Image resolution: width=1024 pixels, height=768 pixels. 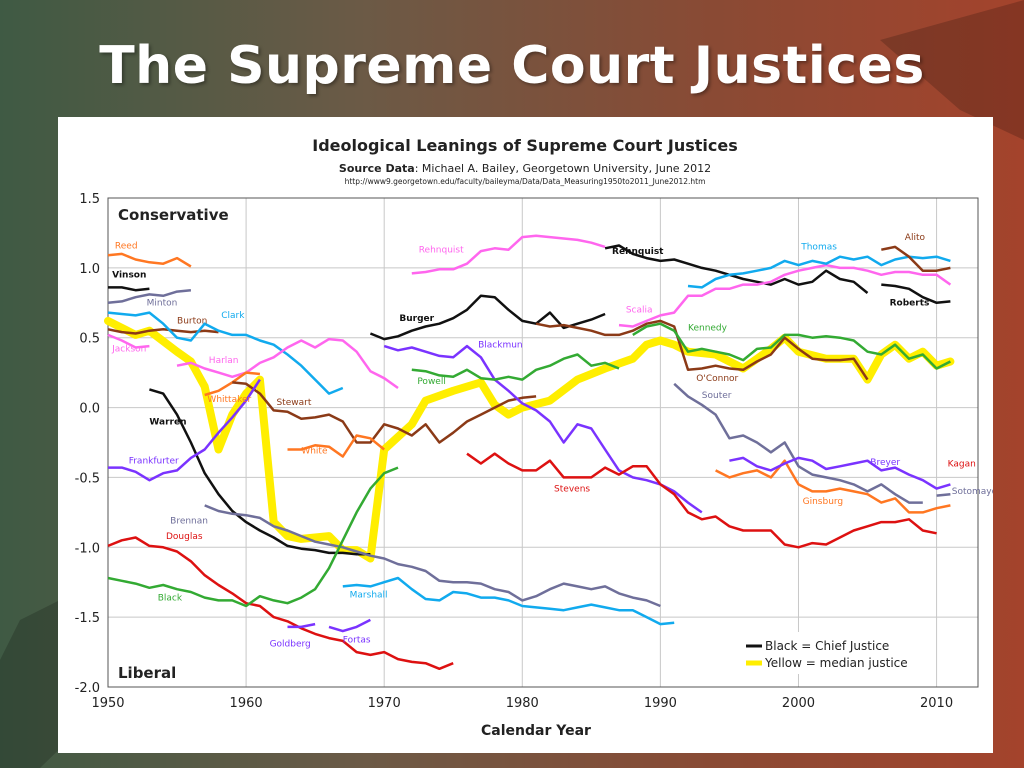 What do you see at coordinates (129, 276) in the screenshot?
I see `series-label-vinson: Vinson` at bounding box center [129, 276].